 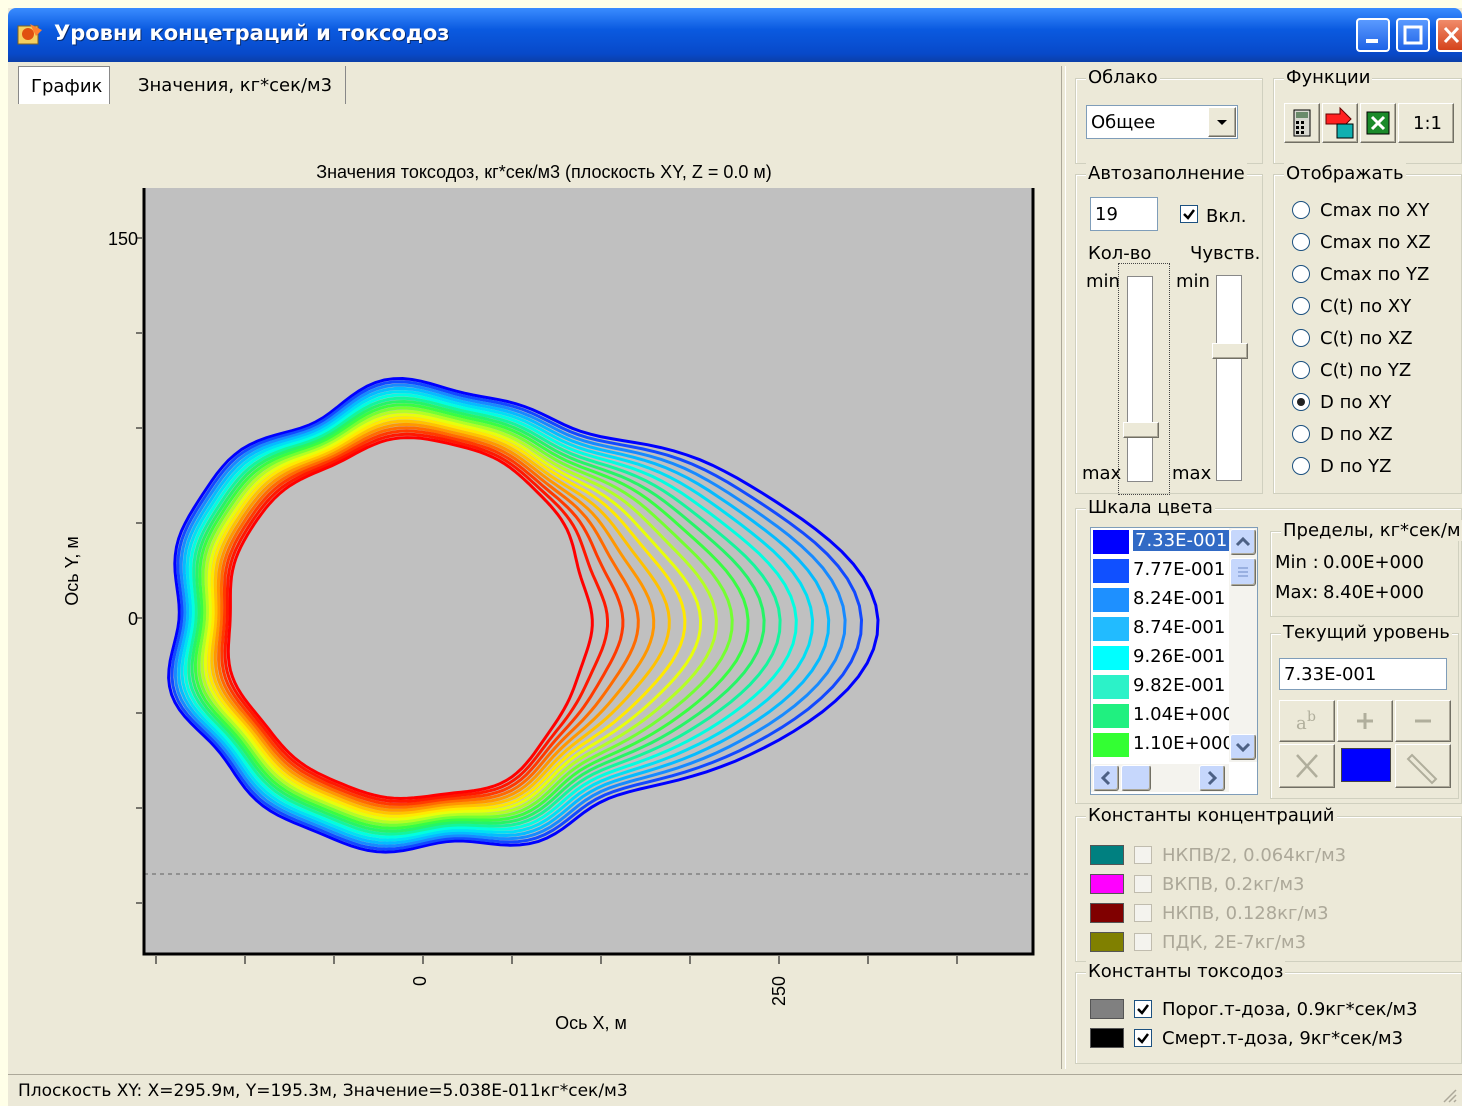 I want to click on tab-values-label: Значения, кг*сек/м3, so click(x=235, y=85).